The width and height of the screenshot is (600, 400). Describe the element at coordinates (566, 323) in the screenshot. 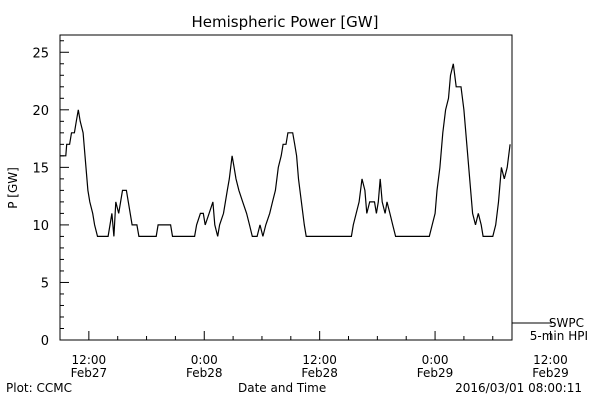

I see `legend-line1: SWPC` at that location.